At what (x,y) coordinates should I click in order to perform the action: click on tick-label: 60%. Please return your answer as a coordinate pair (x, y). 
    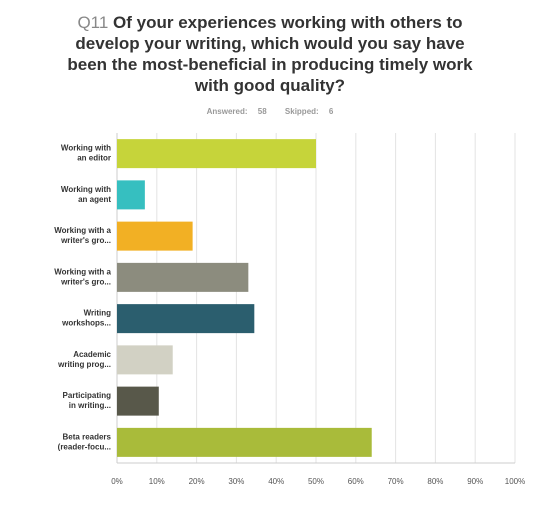
    Looking at the image, I should click on (356, 481).